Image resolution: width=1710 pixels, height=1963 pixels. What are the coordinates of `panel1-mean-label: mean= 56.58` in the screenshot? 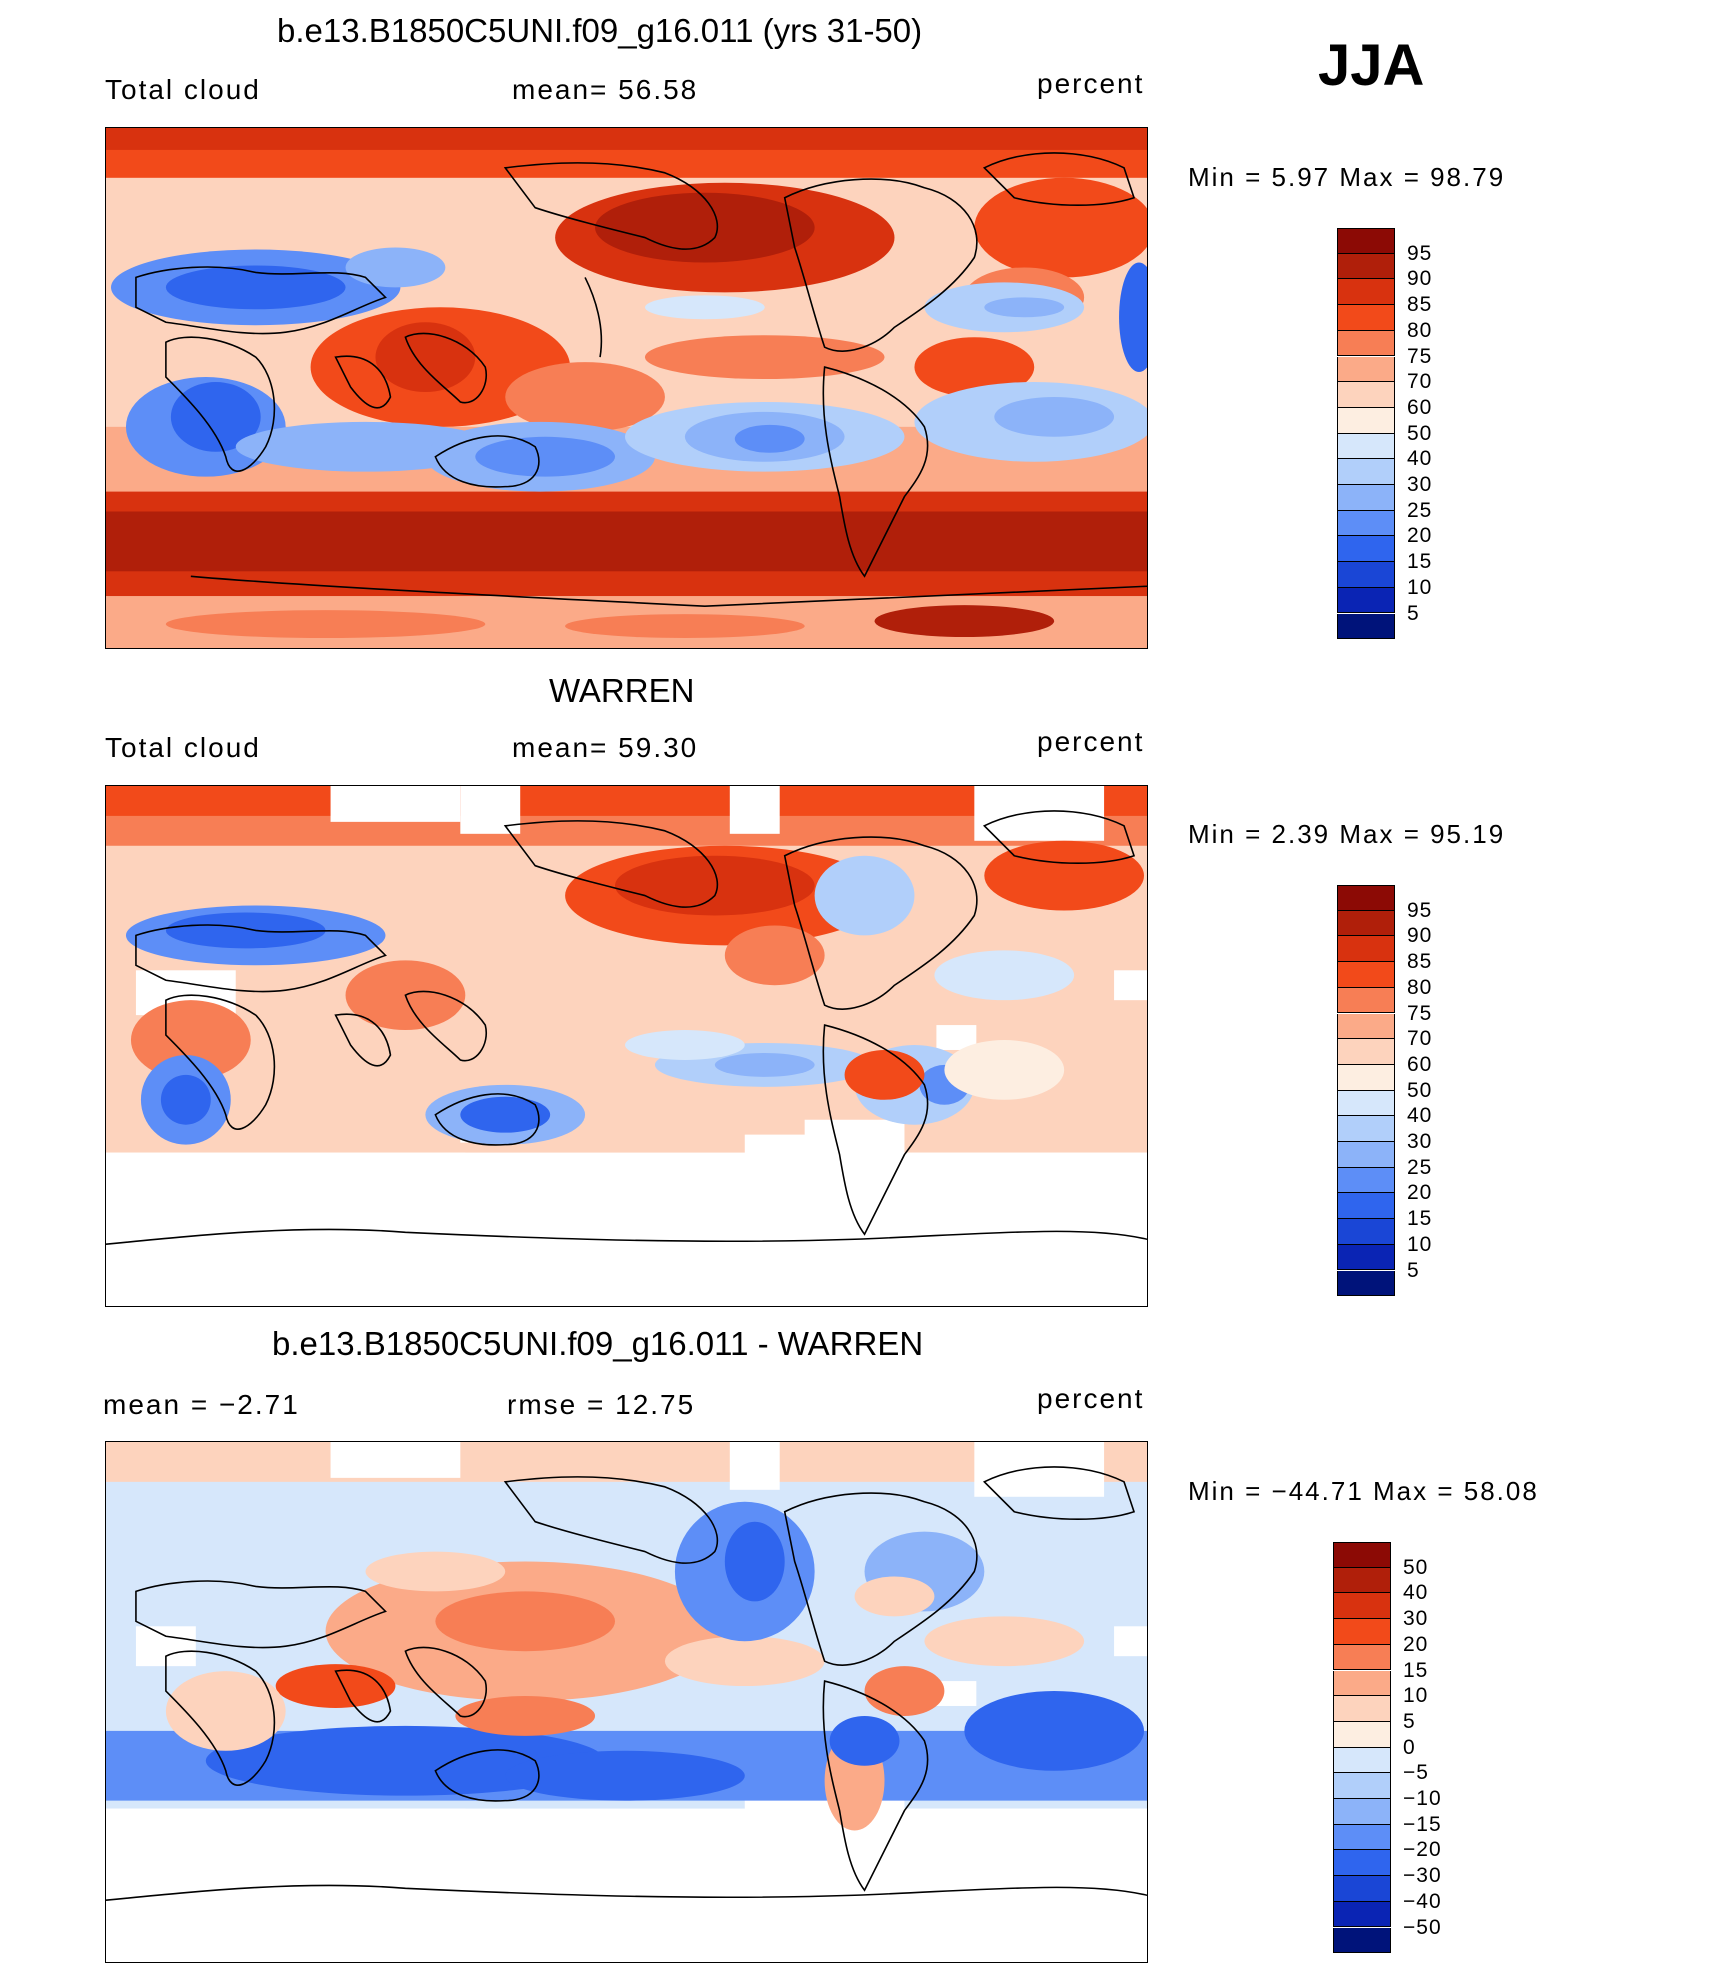 It's located at (605, 89).